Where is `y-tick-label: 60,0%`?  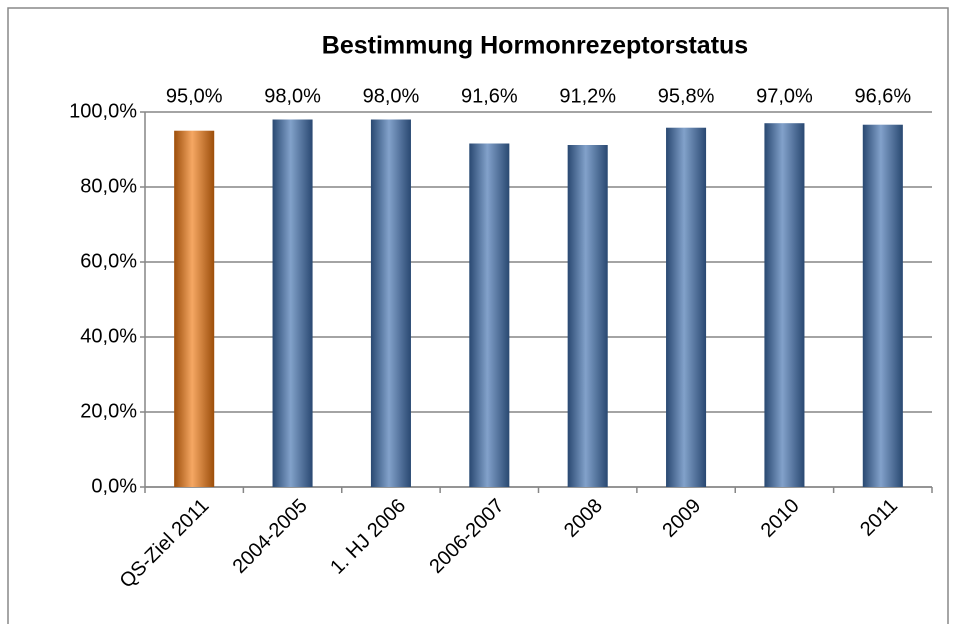
y-tick-label: 60,0% is located at coordinates (108, 261).